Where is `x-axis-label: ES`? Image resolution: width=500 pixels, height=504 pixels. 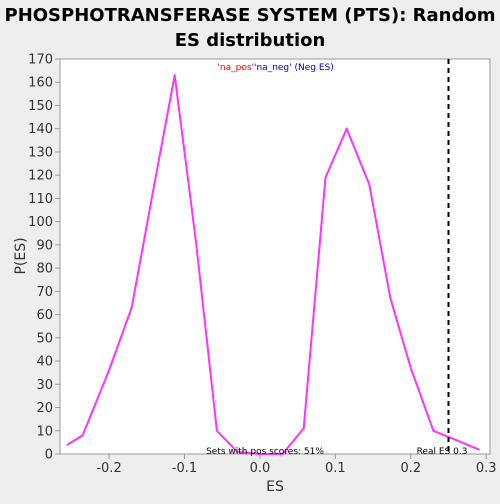
x-axis-label: ES is located at coordinates (275, 487).